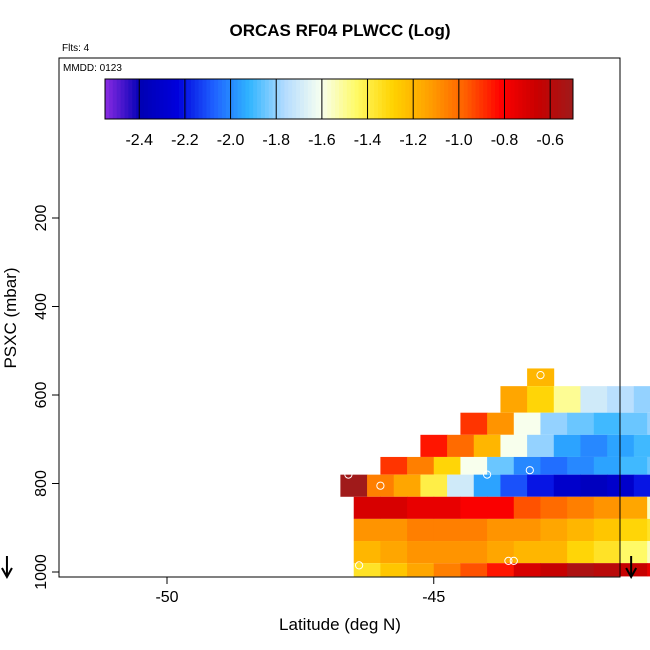  Describe the element at coordinates (300, 591) in the screenshot. I see `x-axis: -50-45-40-35` at that location.